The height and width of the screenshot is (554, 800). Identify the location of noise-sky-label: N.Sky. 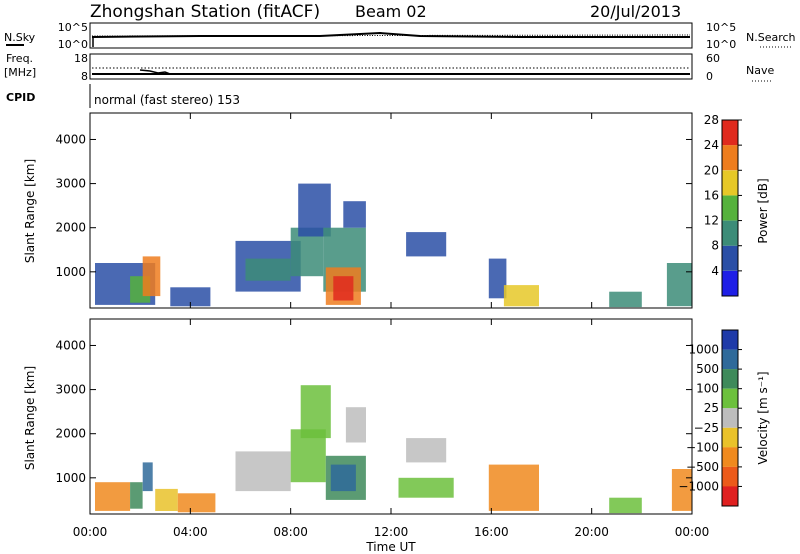
(20, 37).